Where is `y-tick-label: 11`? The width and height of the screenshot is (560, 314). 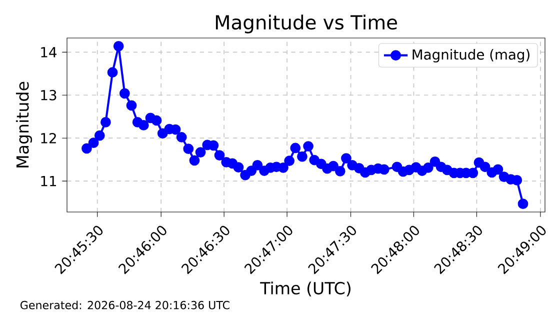 y-tick-label: 11 is located at coordinates (48, 181).